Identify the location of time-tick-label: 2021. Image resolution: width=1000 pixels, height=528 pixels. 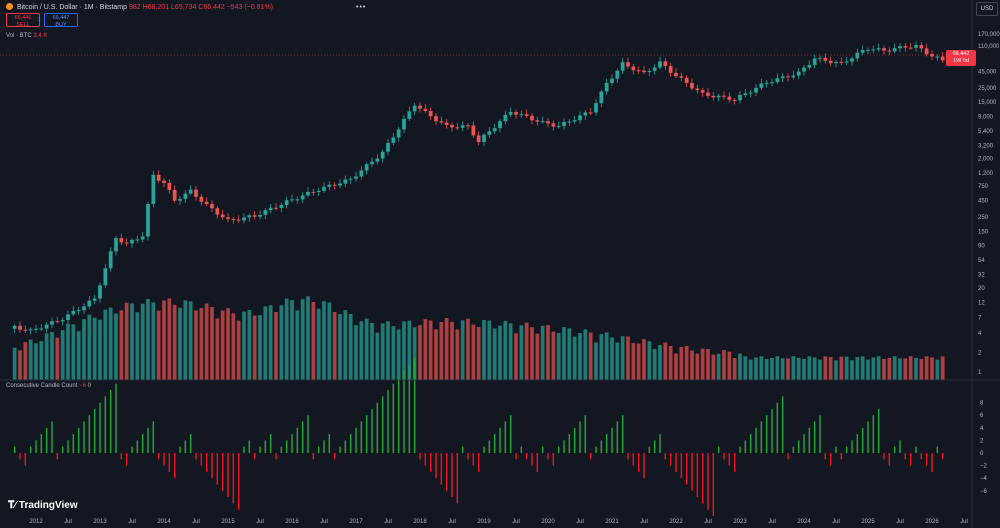
(612, 522).